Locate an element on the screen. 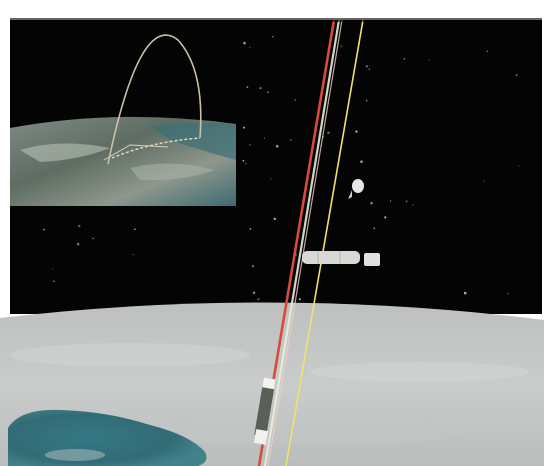  tether-line-yellow is located at coordinates (324, 242).